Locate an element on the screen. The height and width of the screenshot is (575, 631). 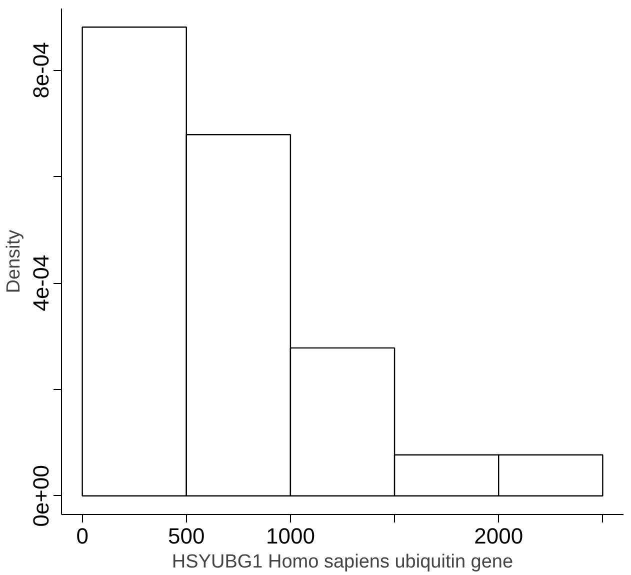
x-axis-title: HSYUBG1 Homo sapiens ubiquitin gene is located at coordinates (343, 562).